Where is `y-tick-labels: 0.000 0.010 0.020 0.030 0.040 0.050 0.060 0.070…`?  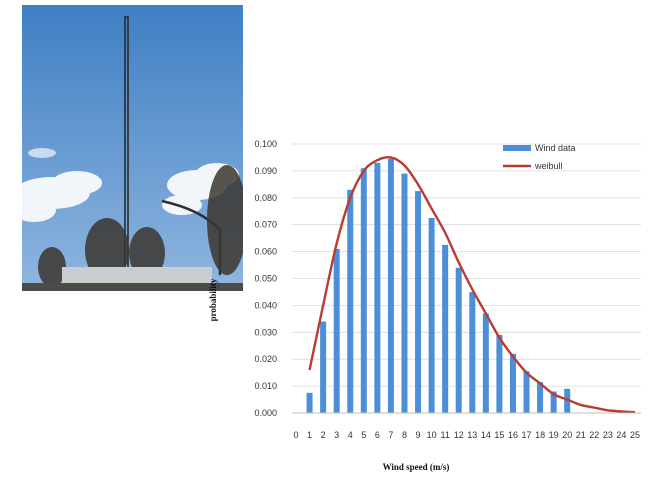 y-tick-labels: 0.000 0.010 0.020 0.030 0.040 0.050 0.060 0.070… is located at coordinates (265, 278).